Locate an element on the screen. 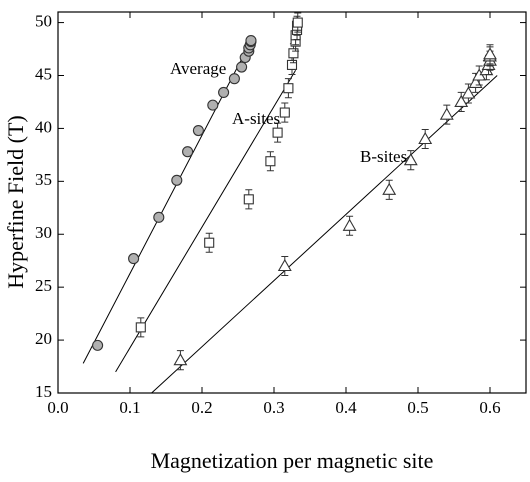 This screenshot has width=530, height=482. x-tick-label: 0.3 is located at coordinates (273, 407).